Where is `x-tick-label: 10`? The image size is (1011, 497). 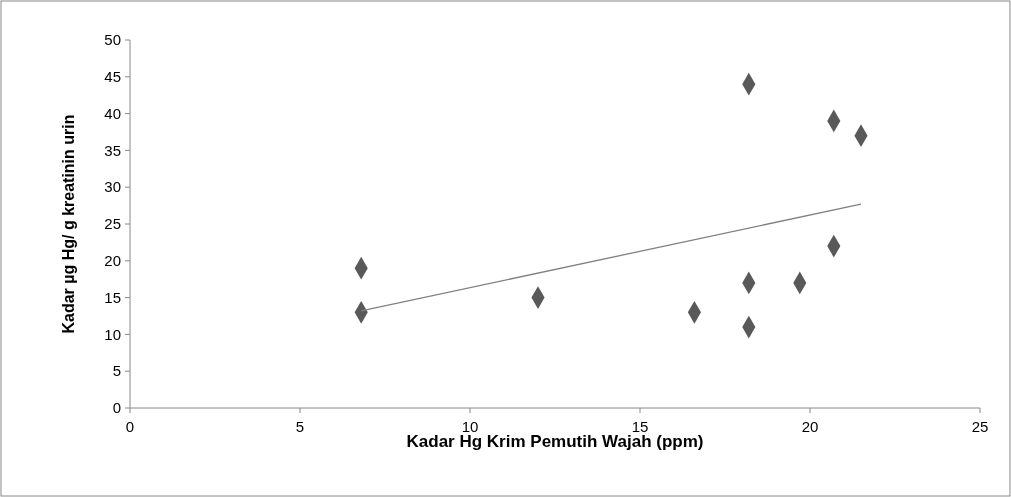
x-tick-label: 10 is located at coordinates (470, 426).